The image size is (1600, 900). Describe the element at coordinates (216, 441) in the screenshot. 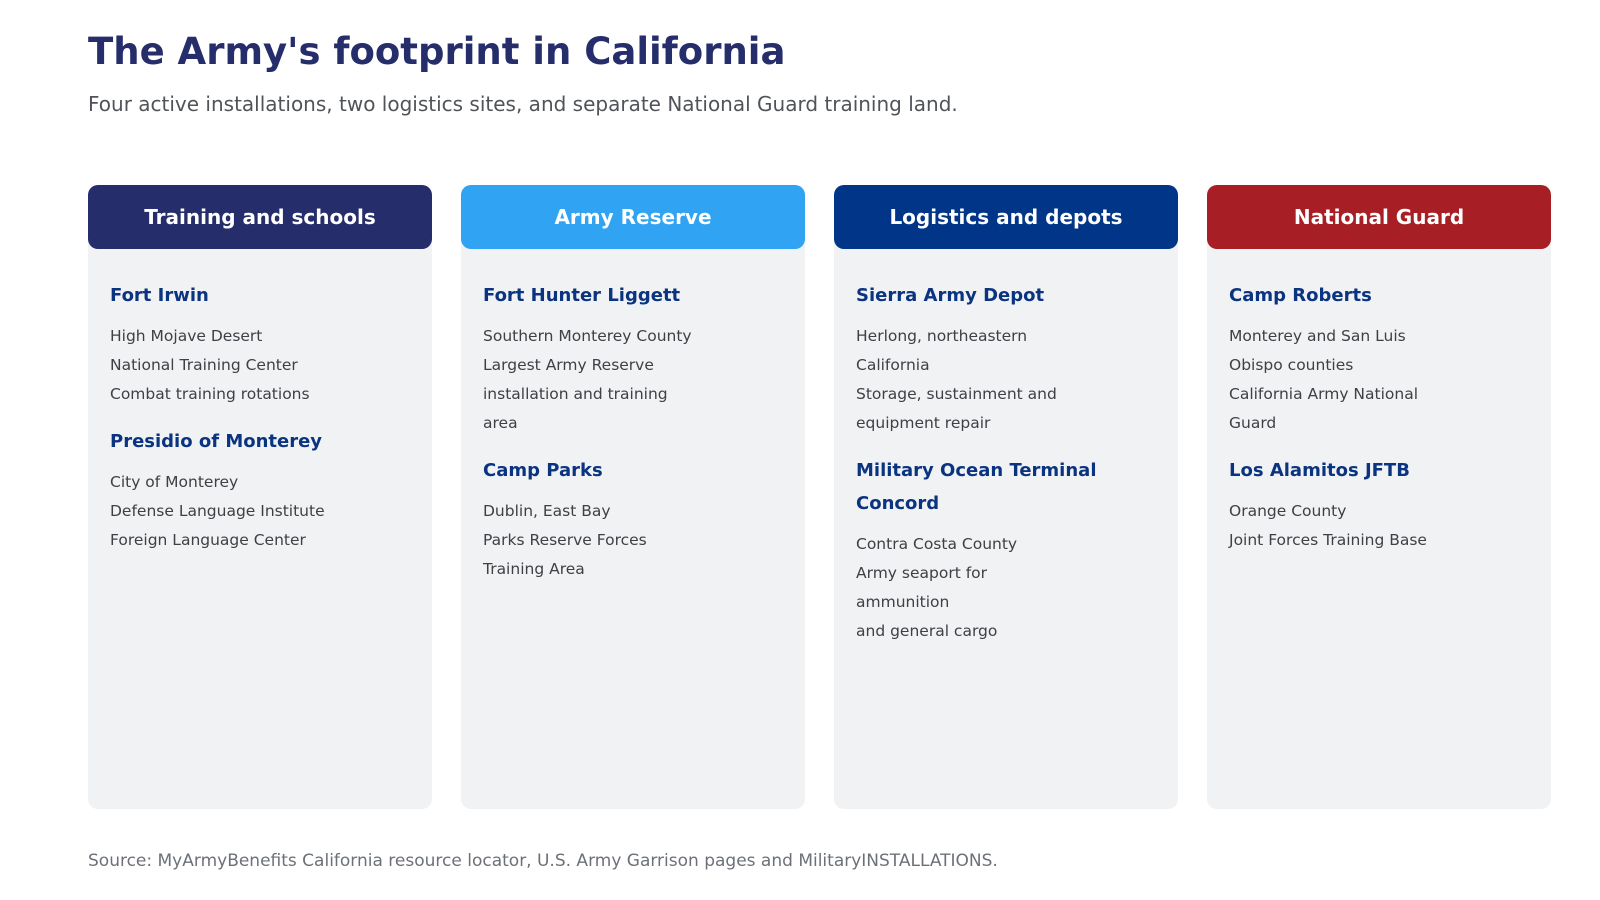

I see `site-name: Presidio of Monterey` at that location.